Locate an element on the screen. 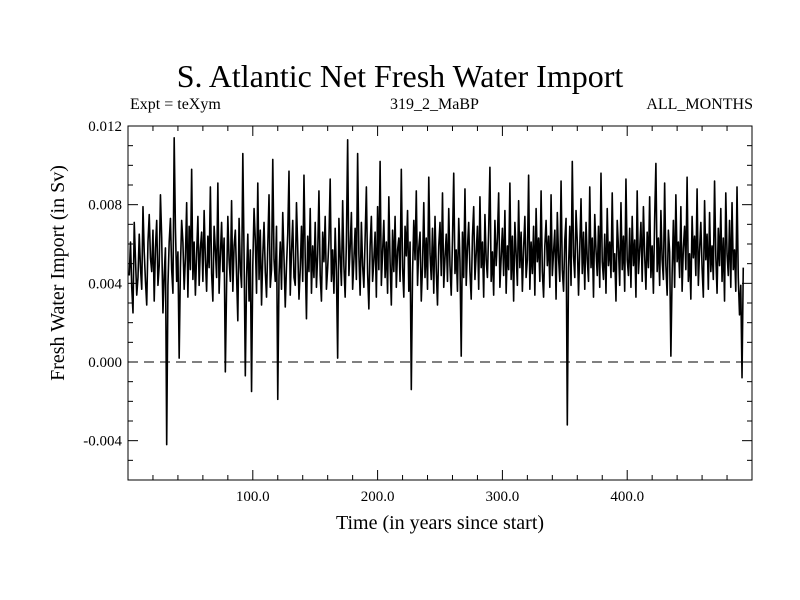 Image resolution: width=800 pixels, height=600 pixels. y-tick-label: 0.008 is located at coordinates (105, 206).